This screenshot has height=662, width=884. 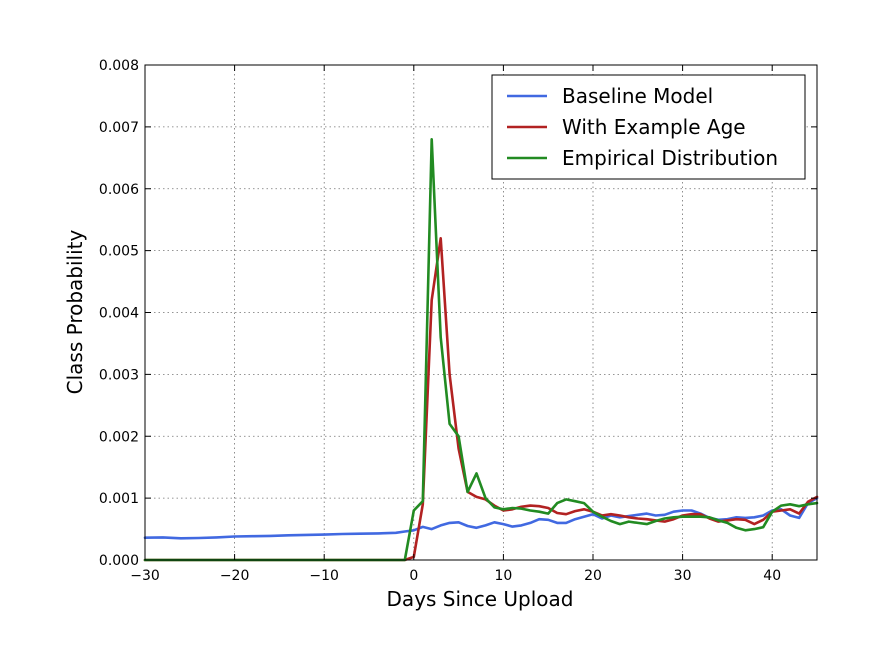 I want to click on y-tick-label: 0.005, so click(x=119, y=252).